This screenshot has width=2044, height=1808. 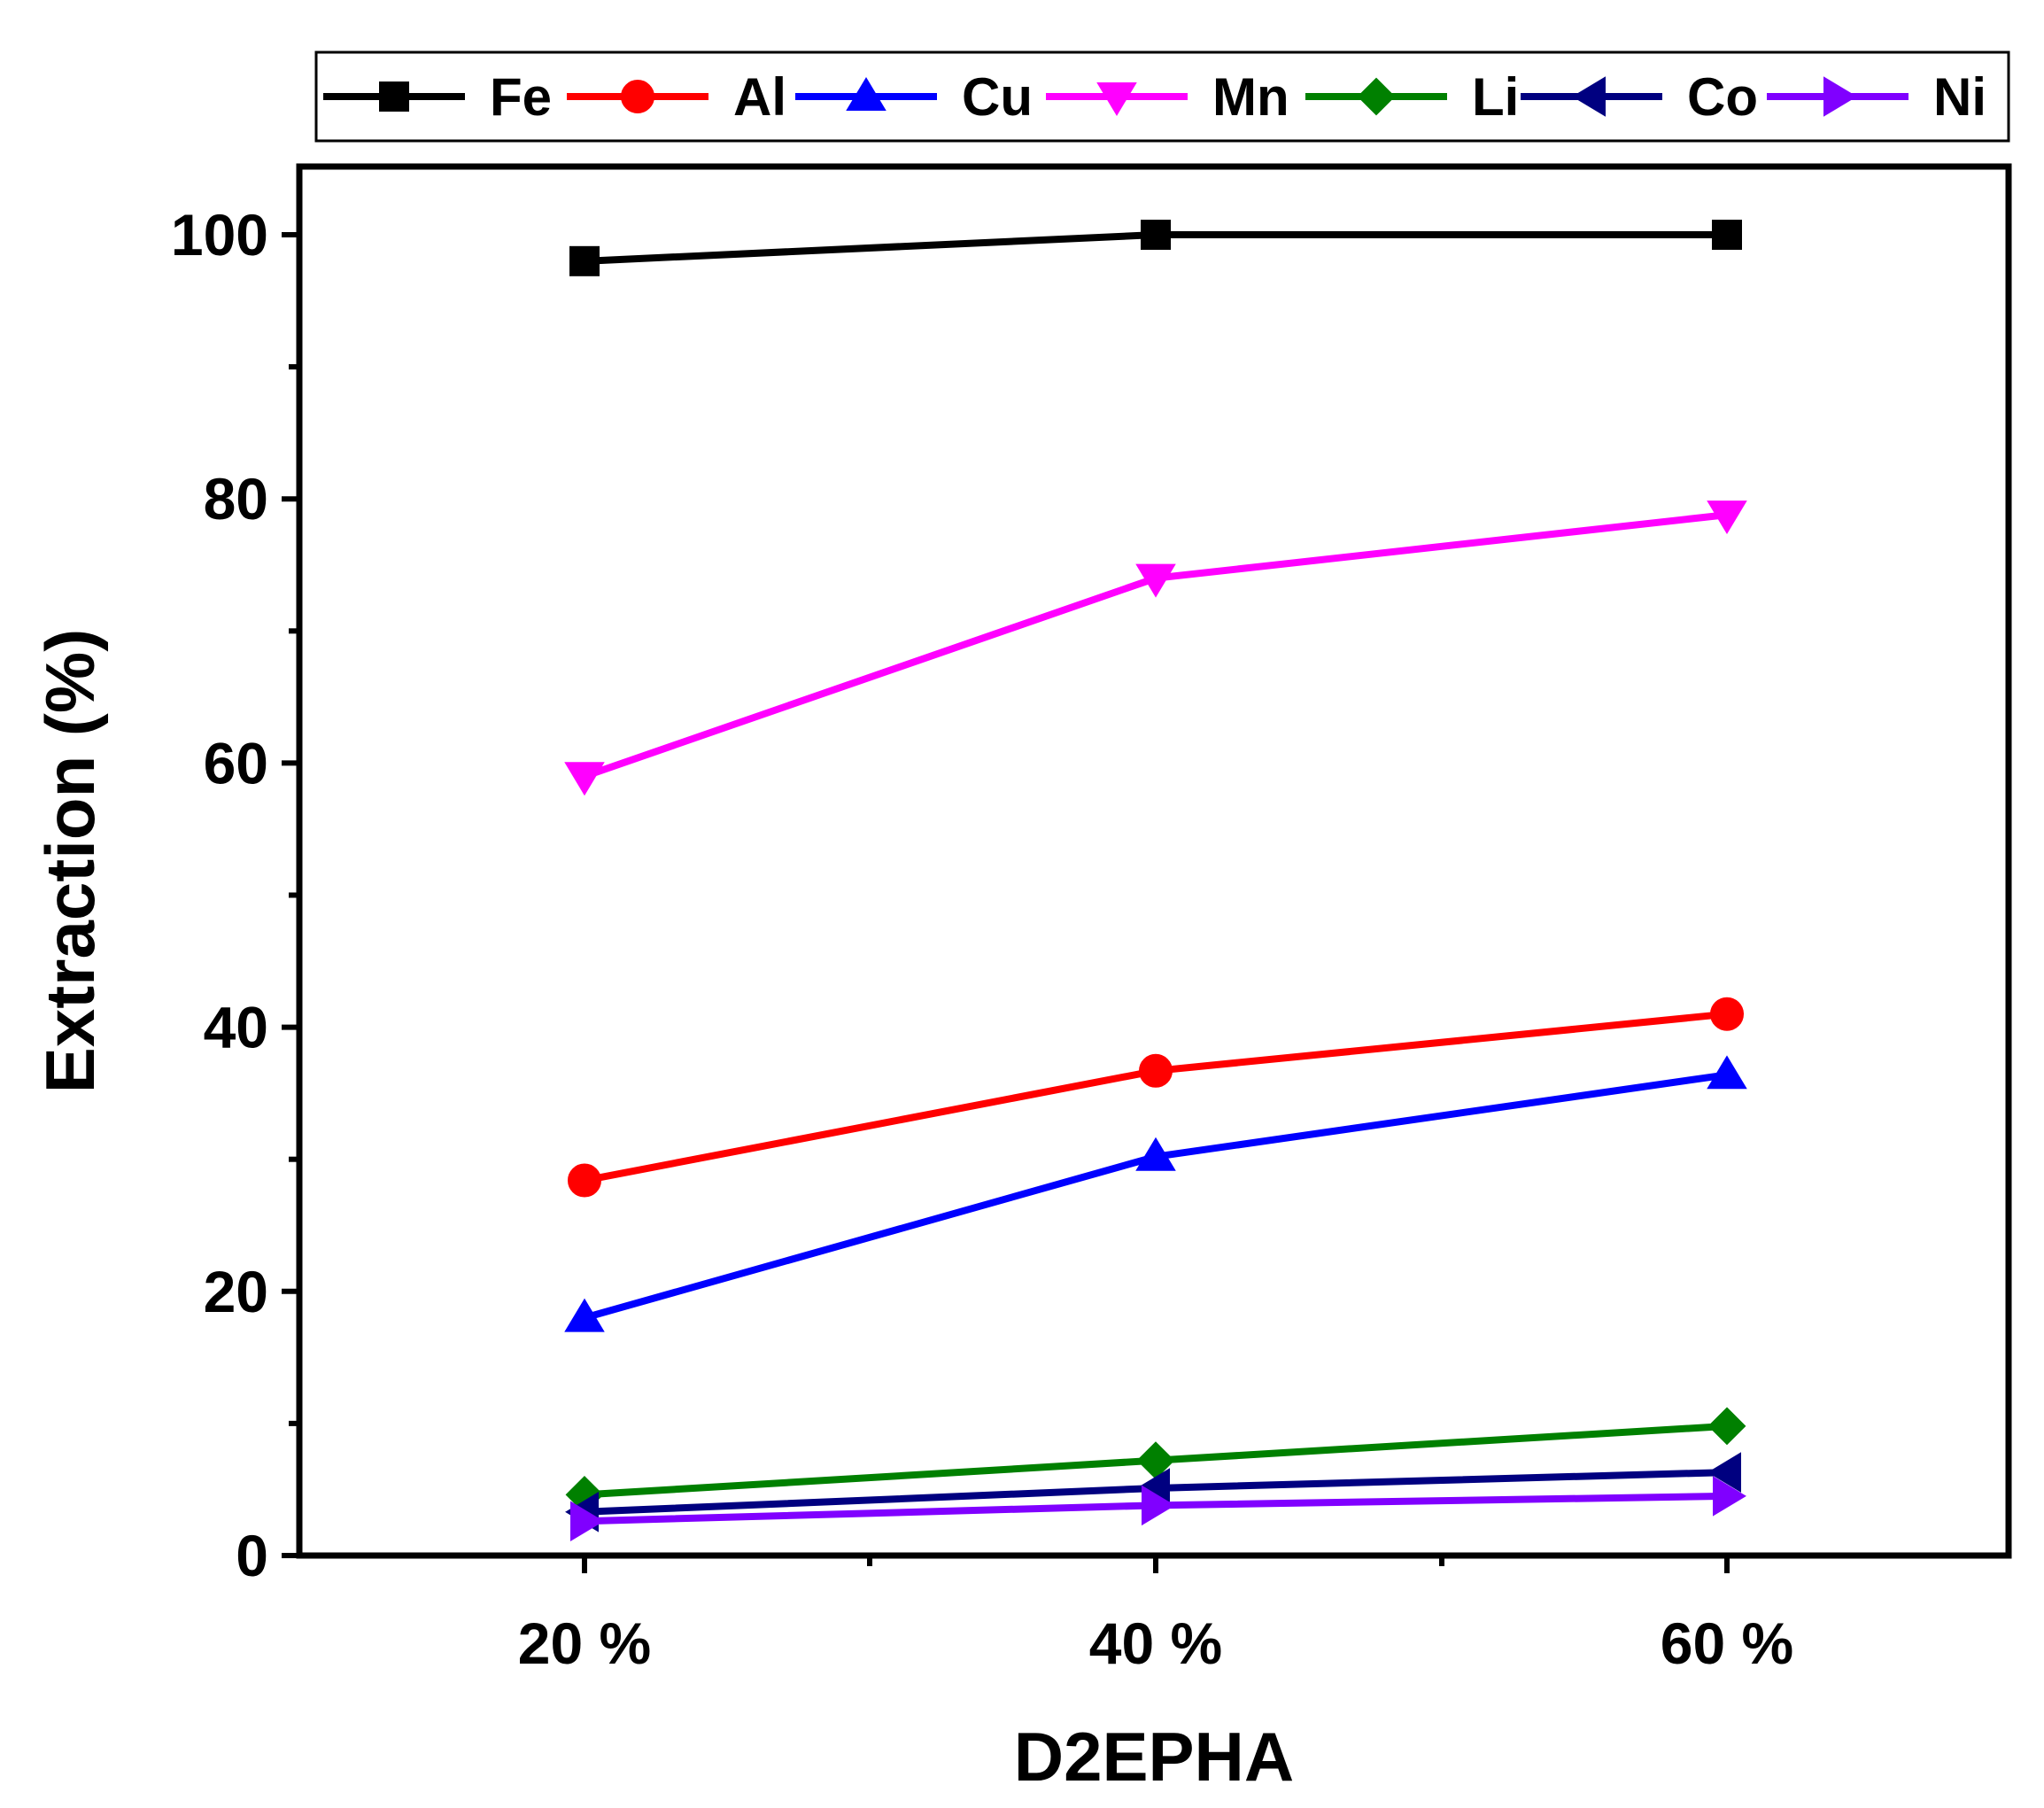 What do you see at coordinates (1250, 97) in the screenshot?
I see `legend-label-mn: Mn` at bounding box center [1250, 97].